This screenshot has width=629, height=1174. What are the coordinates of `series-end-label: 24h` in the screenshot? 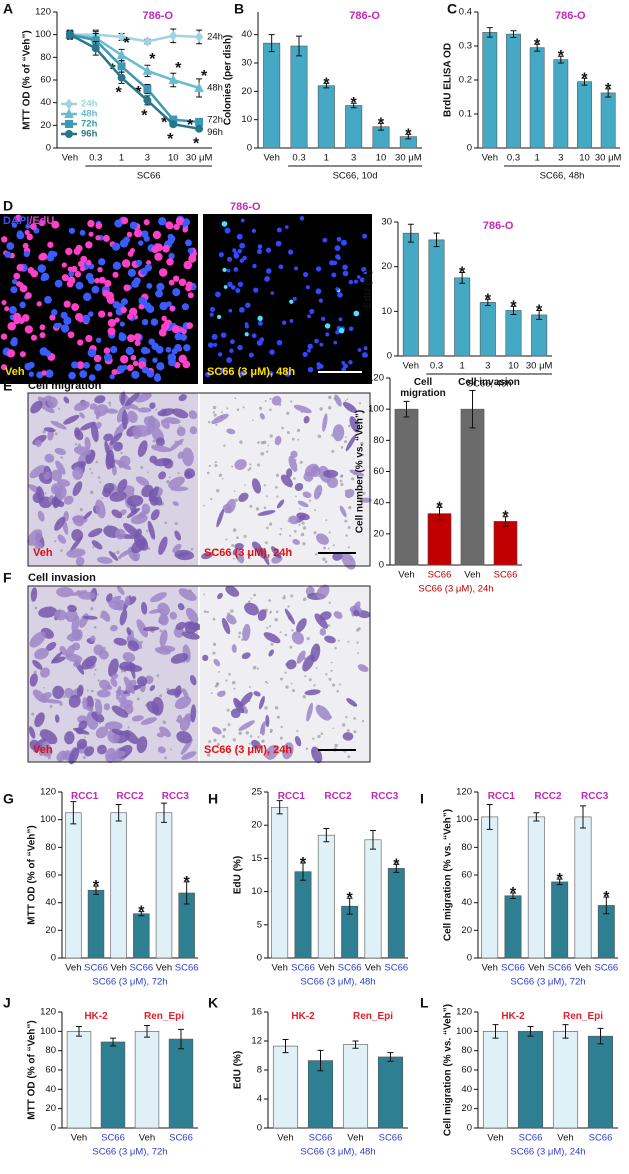 It's located at (215, 36).